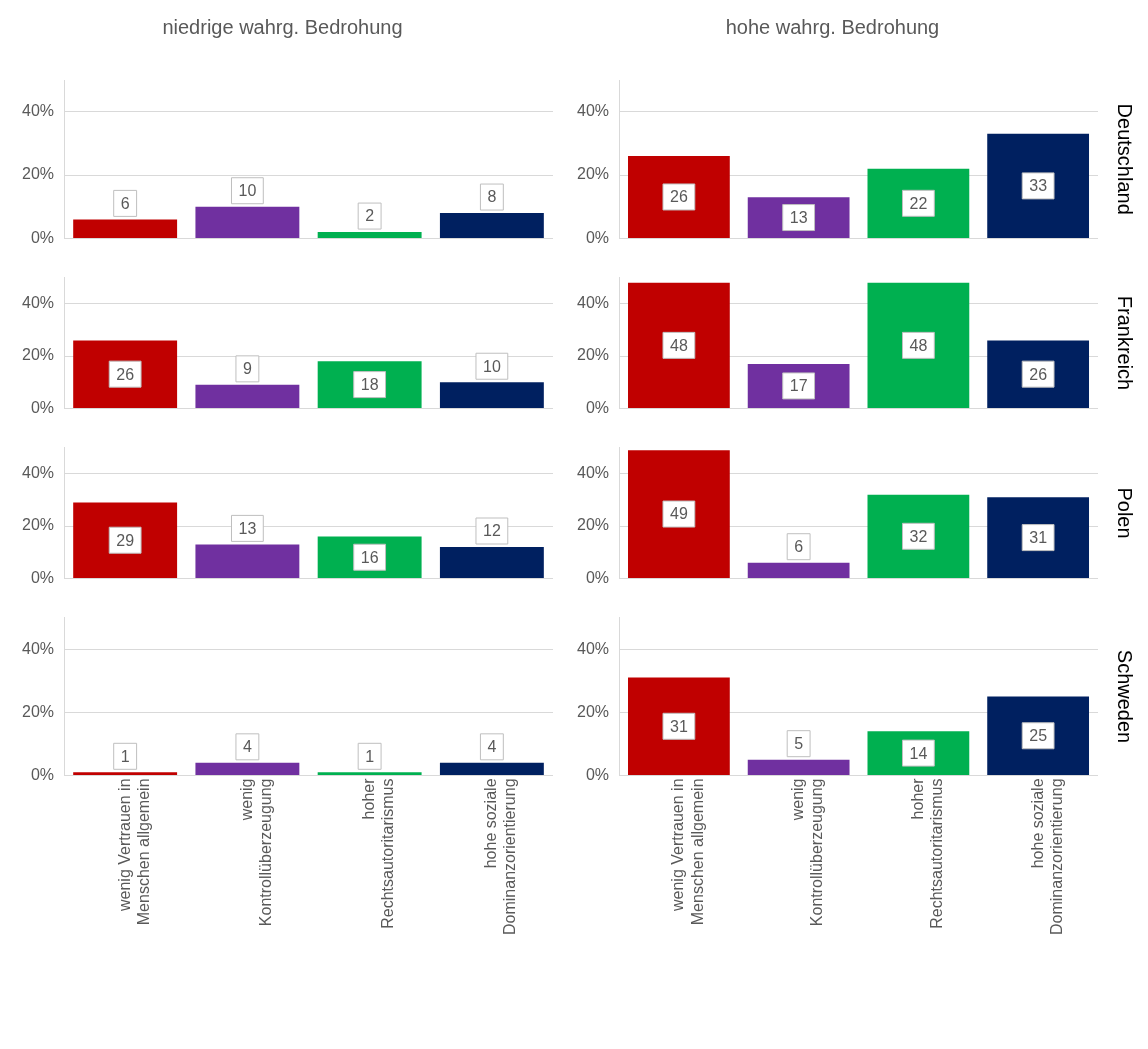 This screenshot has height=1049, width=1148. What do you see at coordinates (282, 26) in the screenshot?
I see `chart-title: niedrige wahrg. Bedrohung` at bounding box center [282, 26].